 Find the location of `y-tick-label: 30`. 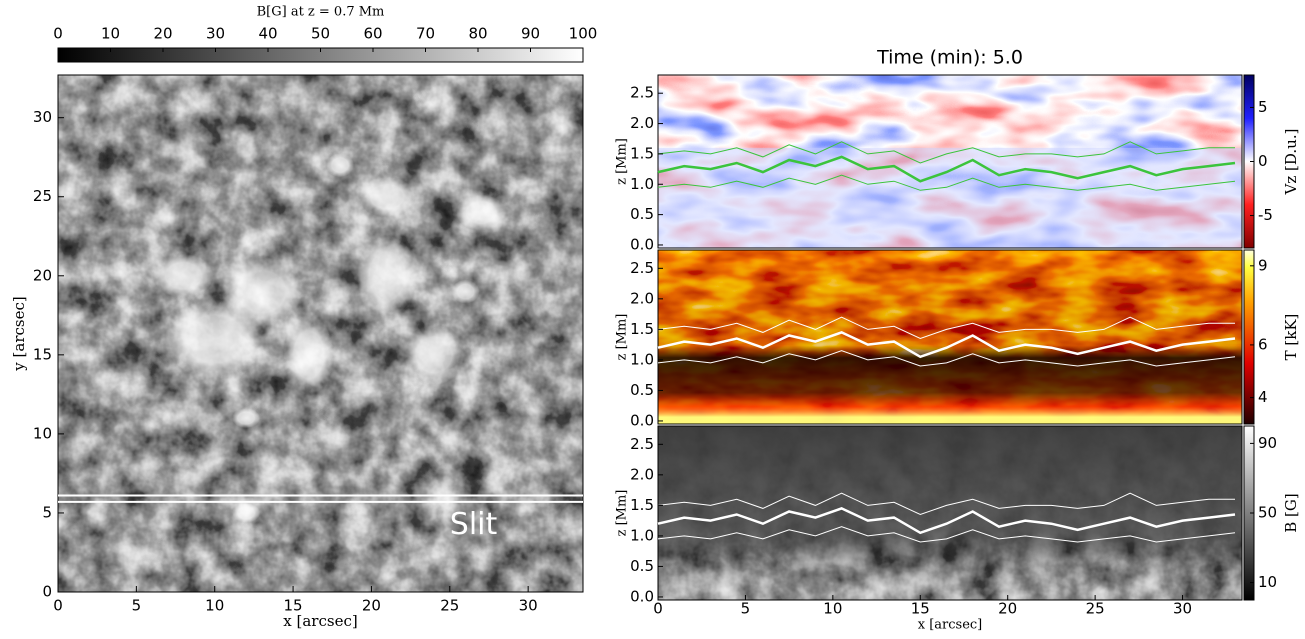

y-tick-label: 30 is located at coordinates (42, 117).